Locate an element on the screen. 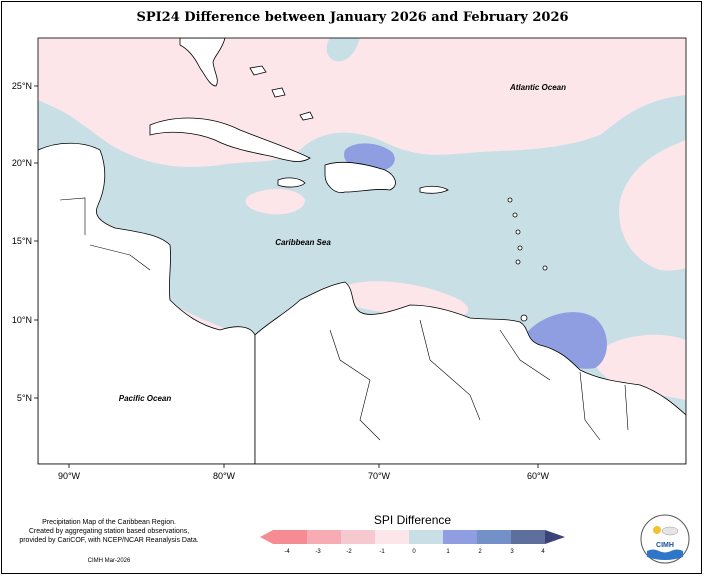  legend-tick: 0 is located at coordinates (414, 552).